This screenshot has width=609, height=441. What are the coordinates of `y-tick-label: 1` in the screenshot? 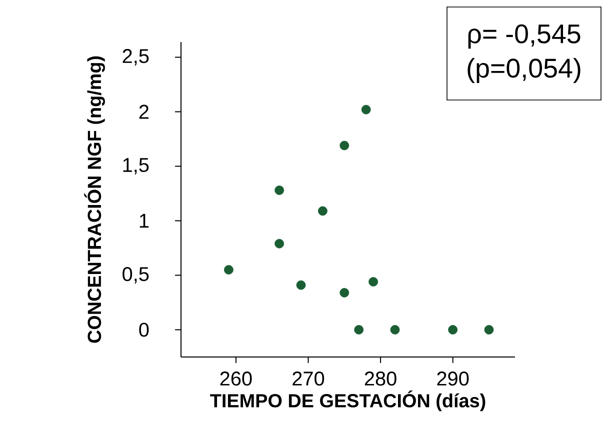 It's located at (144, 221).